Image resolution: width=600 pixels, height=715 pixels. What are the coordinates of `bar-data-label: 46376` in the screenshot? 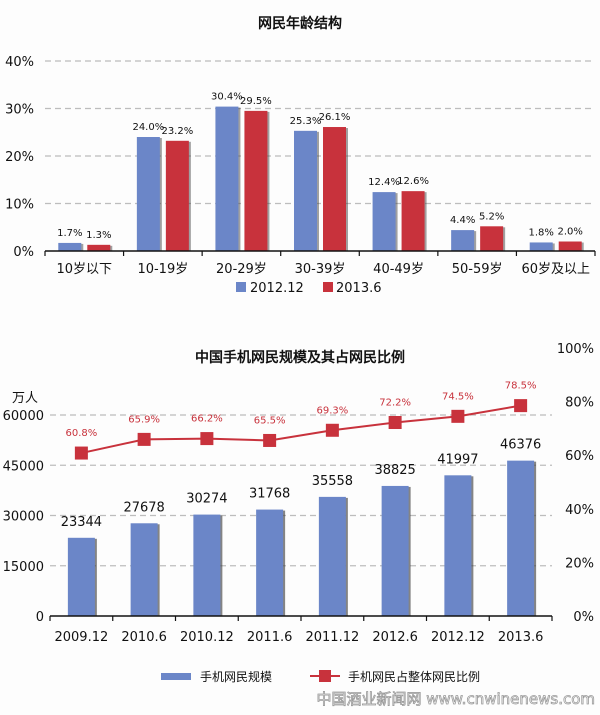 It's located at (520, 445).